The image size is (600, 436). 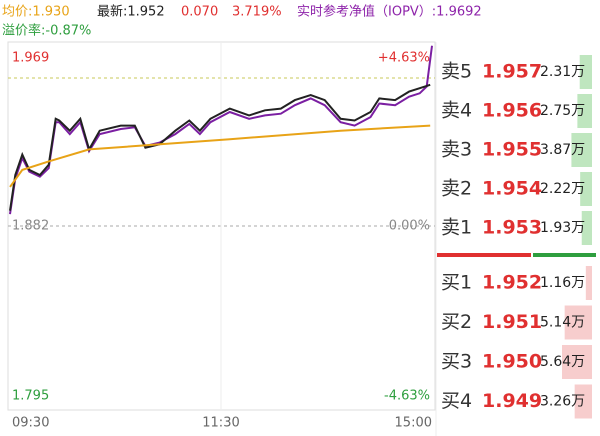 What do you see at coordinates (512, 111) in the screenshot?
I see `level-price: 1.956` at bounding box center [512, 111].